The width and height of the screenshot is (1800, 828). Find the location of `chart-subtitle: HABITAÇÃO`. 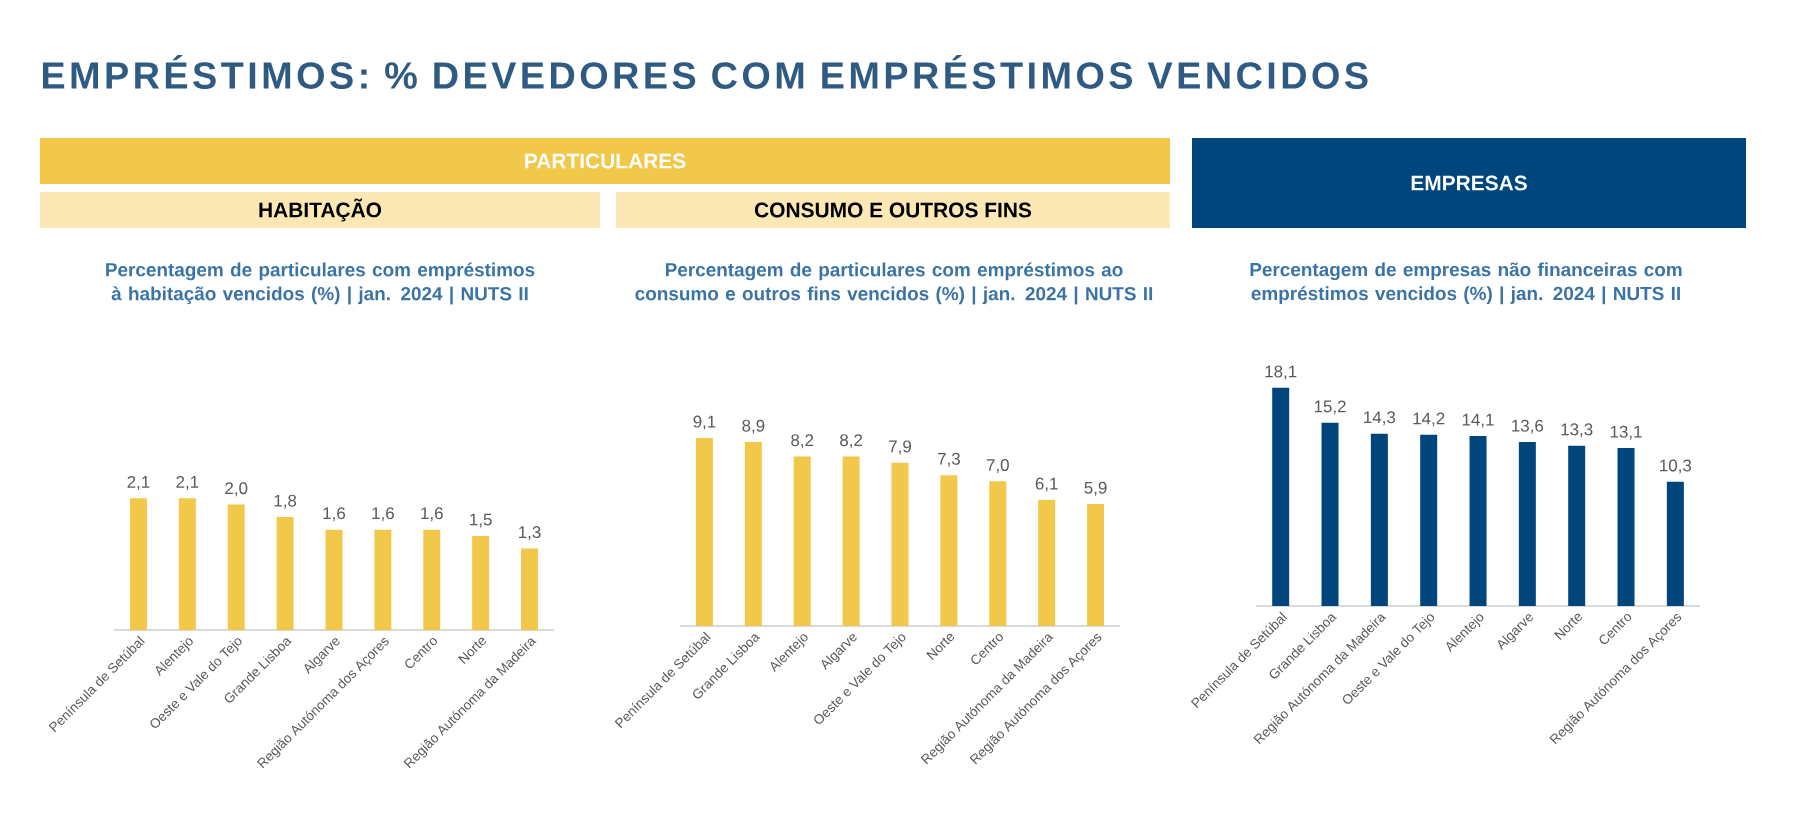

chart-subtitle: HABITAÇÃO is located at coordinates (320, 210).